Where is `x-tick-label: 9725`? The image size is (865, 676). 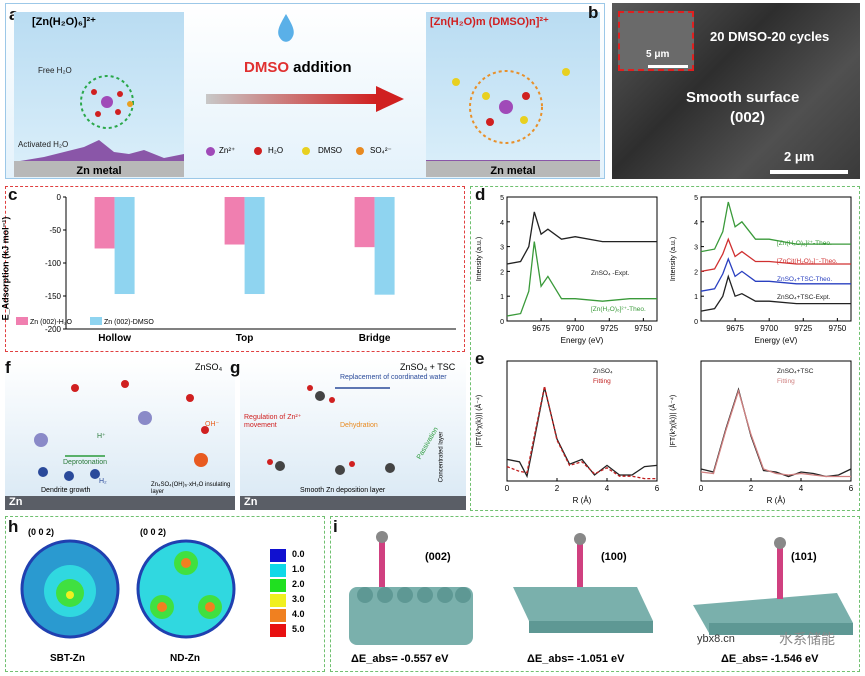
x-tick-label: 9725 is located at coordinates (609, 328).